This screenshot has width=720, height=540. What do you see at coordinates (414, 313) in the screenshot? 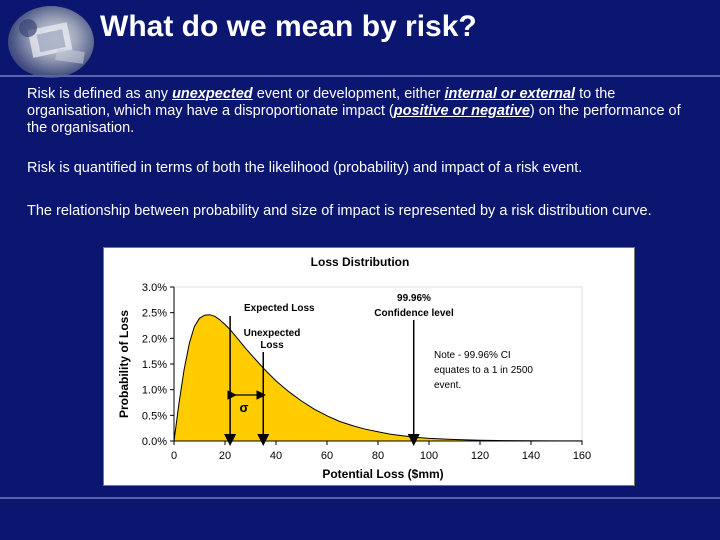
I see `confidence-label-2: Confidence level` at bounding box center [414, 313].